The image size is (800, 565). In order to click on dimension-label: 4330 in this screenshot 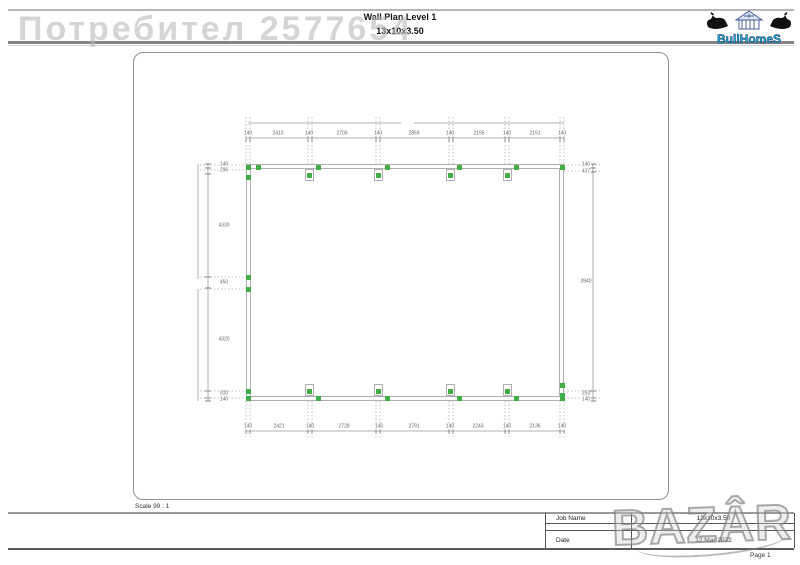, I will do `click(224, 225)`.